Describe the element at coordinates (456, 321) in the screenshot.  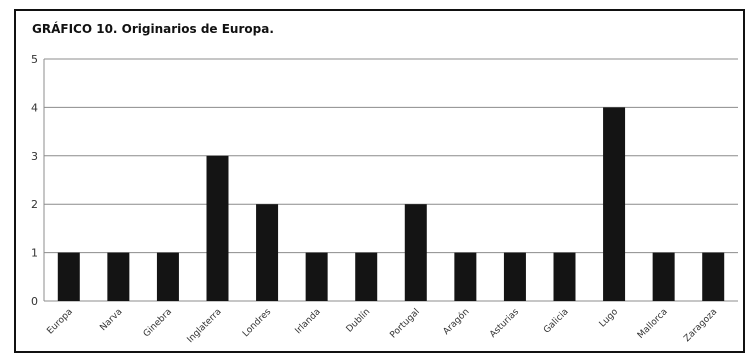
I see `x-tick-label: Aragón` at that location.